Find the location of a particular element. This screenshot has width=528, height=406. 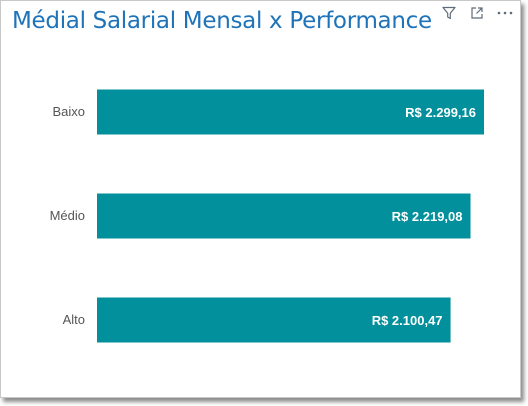

focus-mode-icon is located at coordinates (477, 13).